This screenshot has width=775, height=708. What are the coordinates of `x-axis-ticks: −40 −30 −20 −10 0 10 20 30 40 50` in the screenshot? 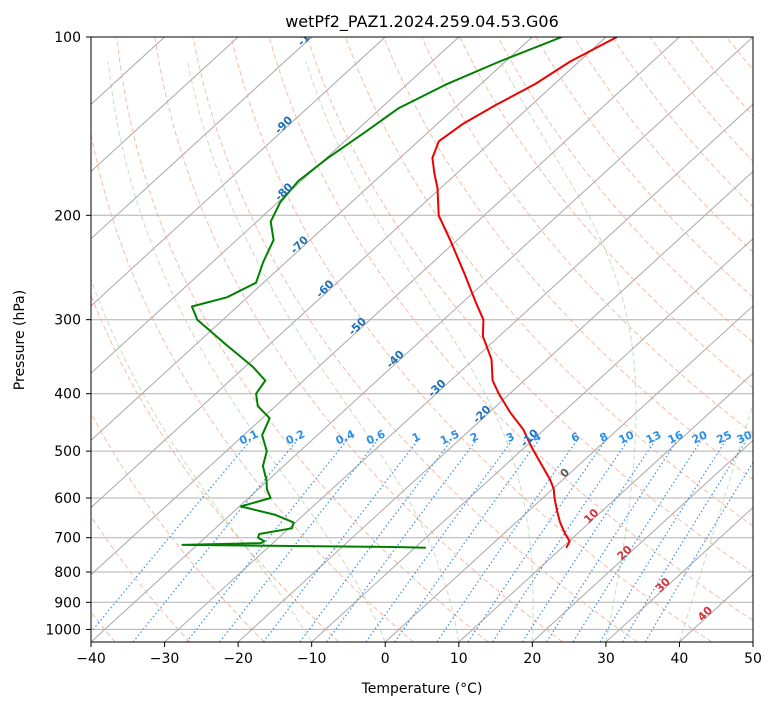 It's located at (419, 654).